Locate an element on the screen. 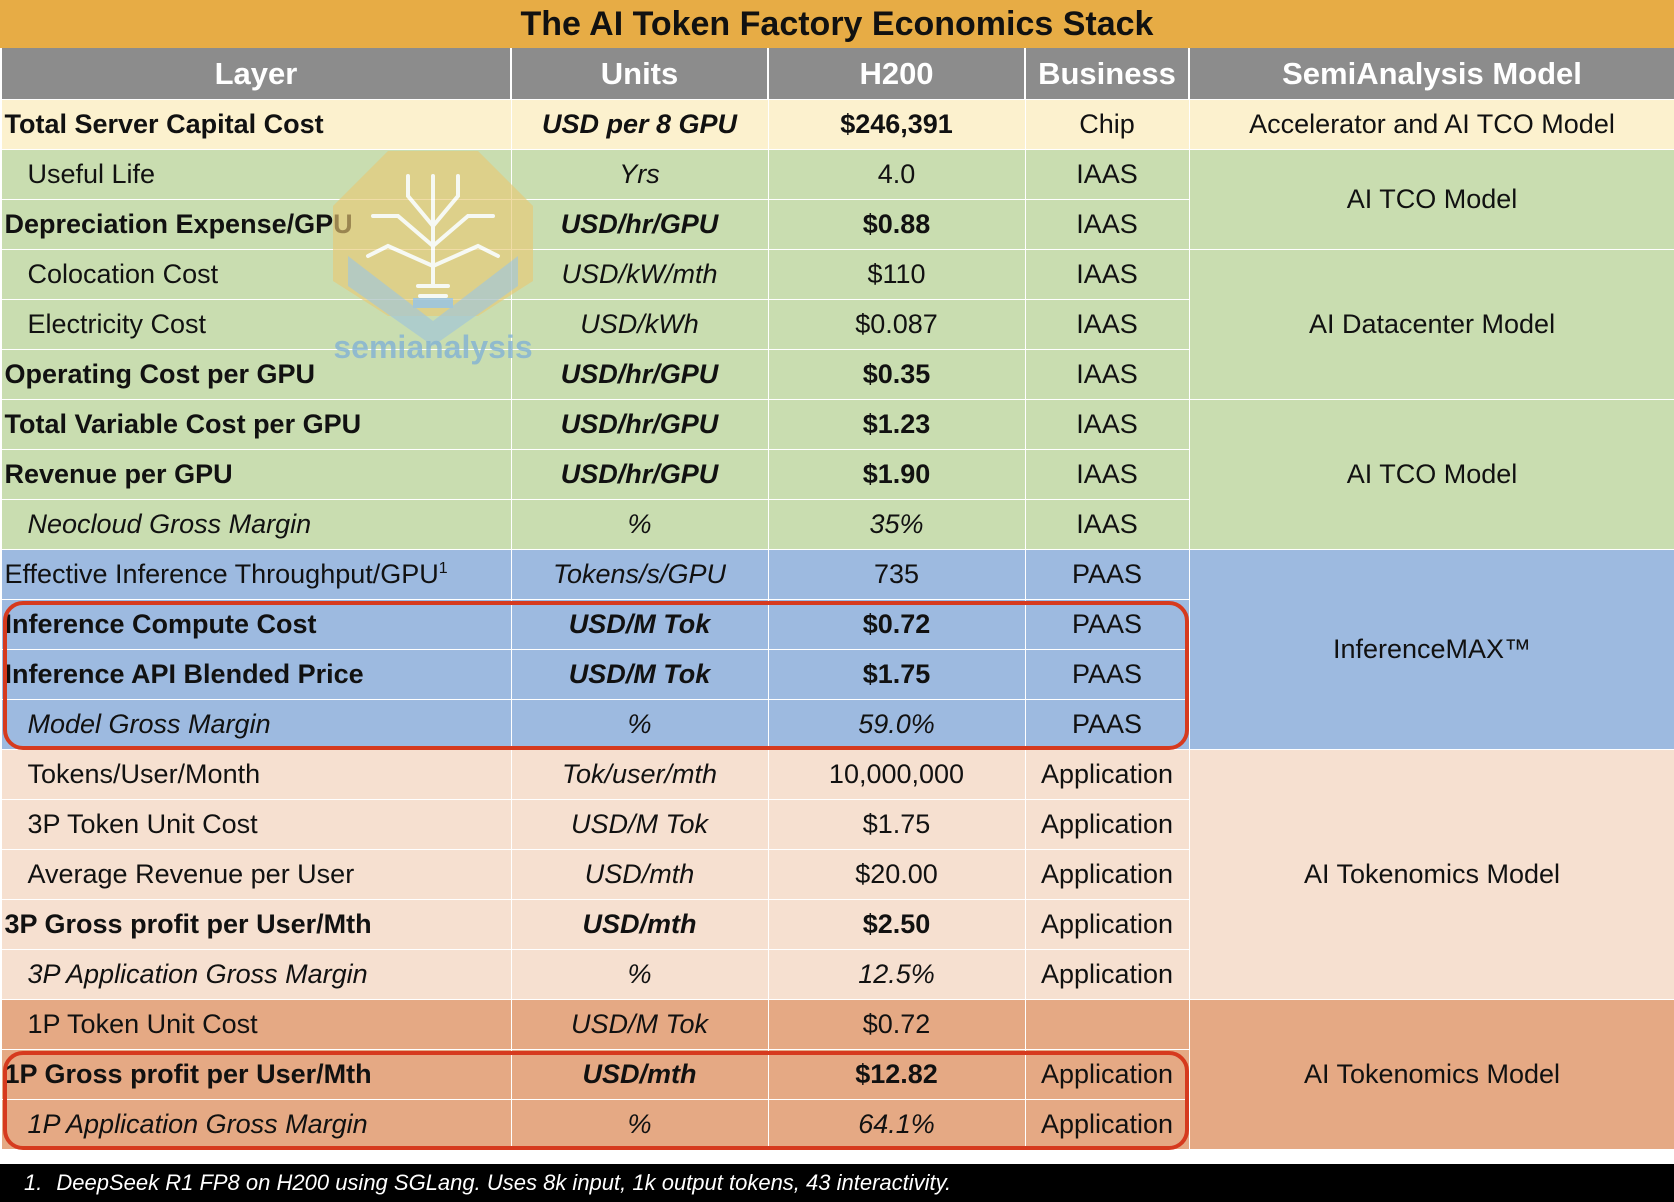 Image resolution: width=1674 pixels, height=1202 pixels. layer-cell: 3P Application Gross Margin is located at coordinates (256, 974).